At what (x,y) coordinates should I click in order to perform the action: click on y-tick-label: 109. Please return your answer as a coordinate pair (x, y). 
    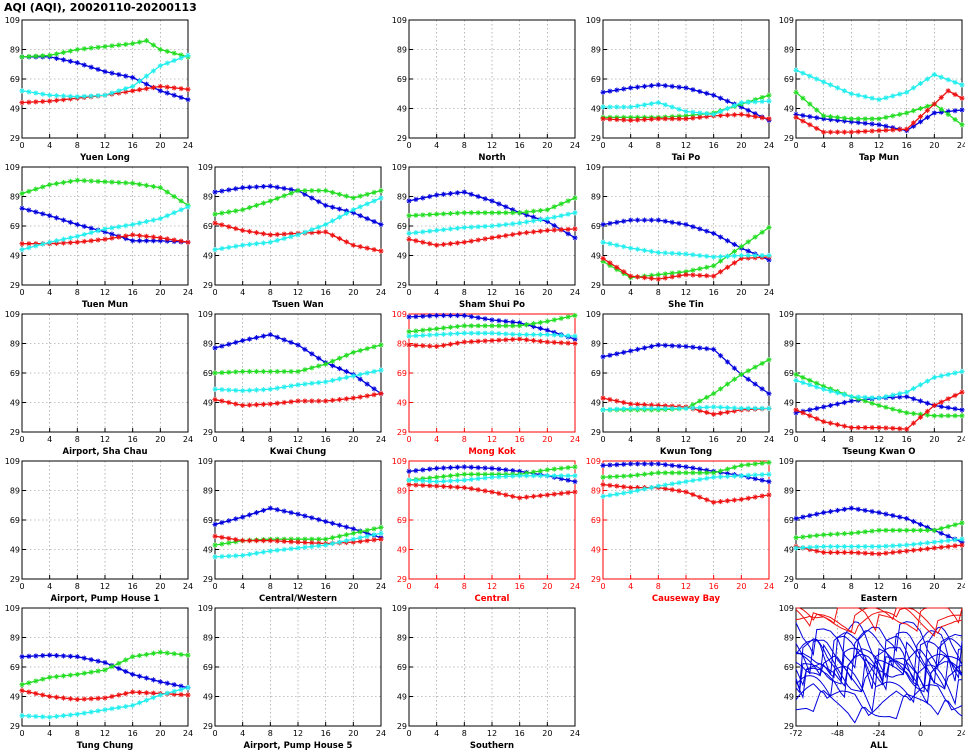
    Looking at the image, I should click on (12, 608).